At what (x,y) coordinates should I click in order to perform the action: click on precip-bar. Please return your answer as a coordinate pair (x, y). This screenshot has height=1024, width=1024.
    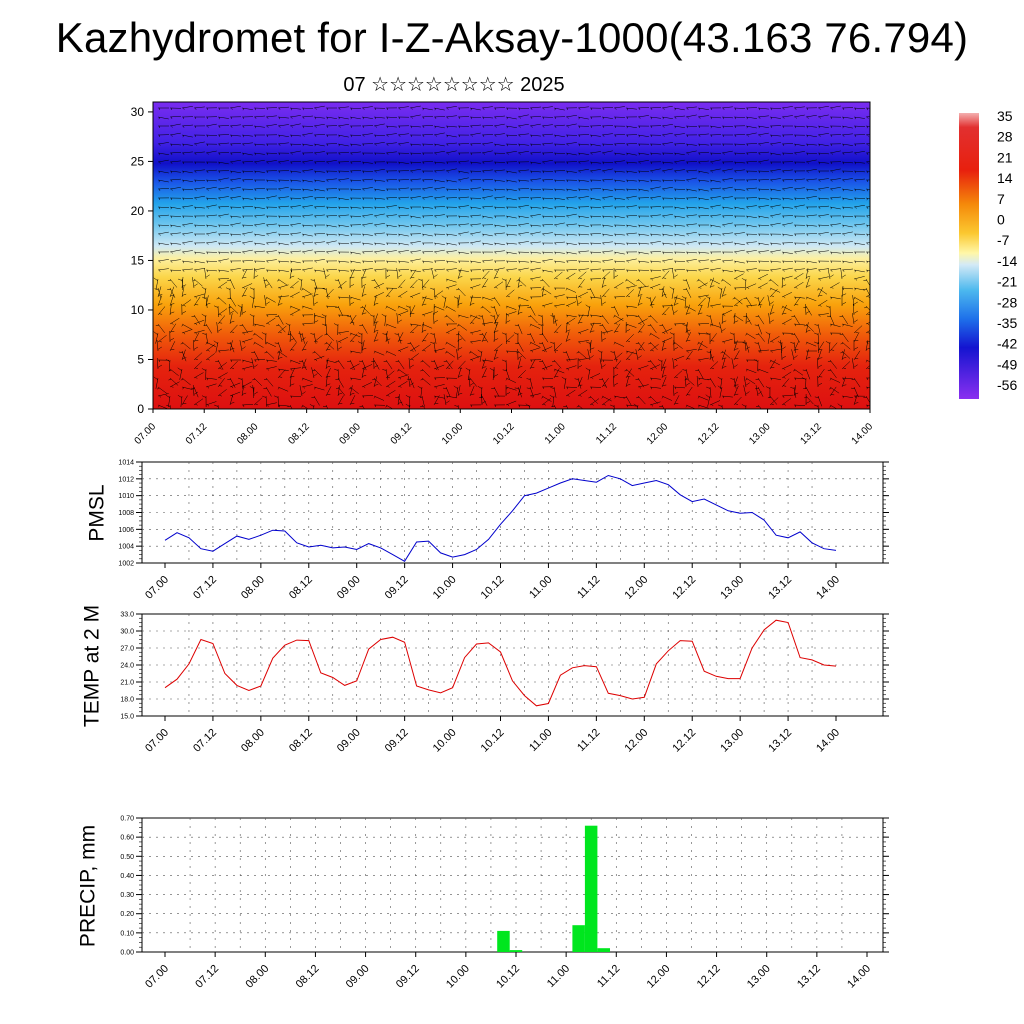
    Looking at the image, I should click on (503, 941).